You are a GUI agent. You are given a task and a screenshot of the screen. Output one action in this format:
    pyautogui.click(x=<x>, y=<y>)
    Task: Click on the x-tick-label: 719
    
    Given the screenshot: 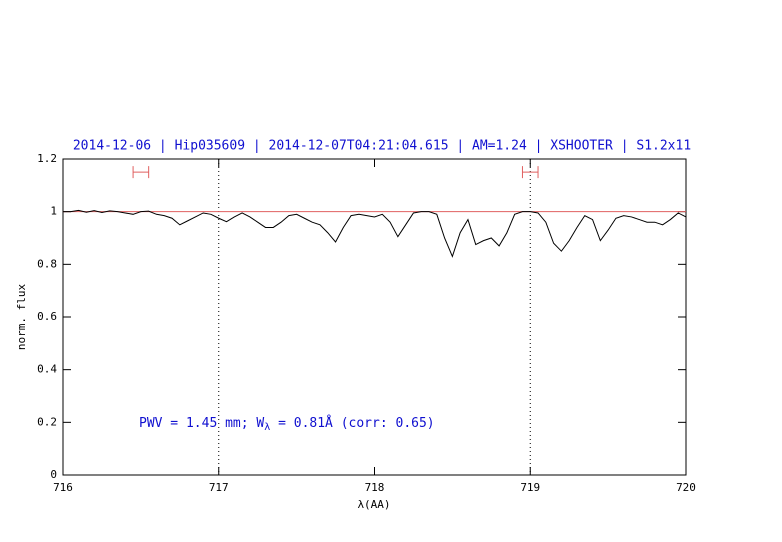 What is the action you would take?
    pyautogui.click(x=530, y=487)
    